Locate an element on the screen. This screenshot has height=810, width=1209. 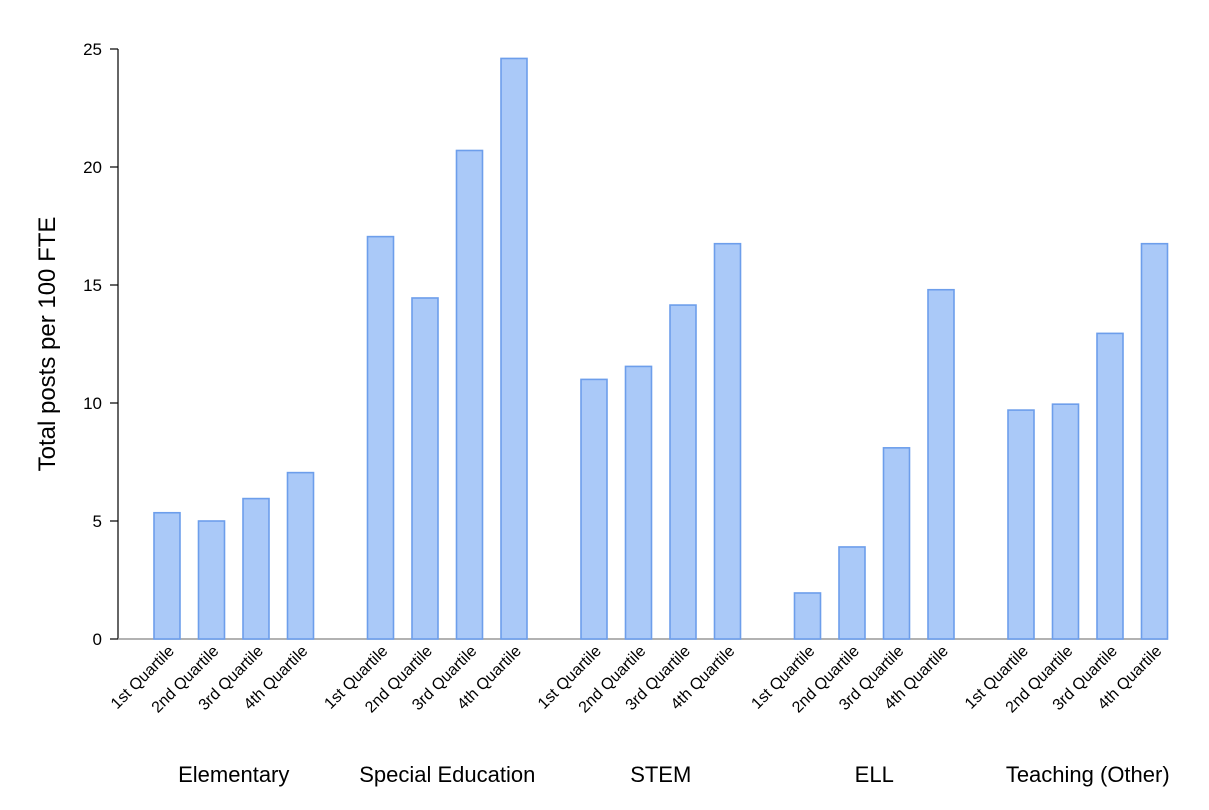
group-label: ELL is located at coordinates (874, 774).